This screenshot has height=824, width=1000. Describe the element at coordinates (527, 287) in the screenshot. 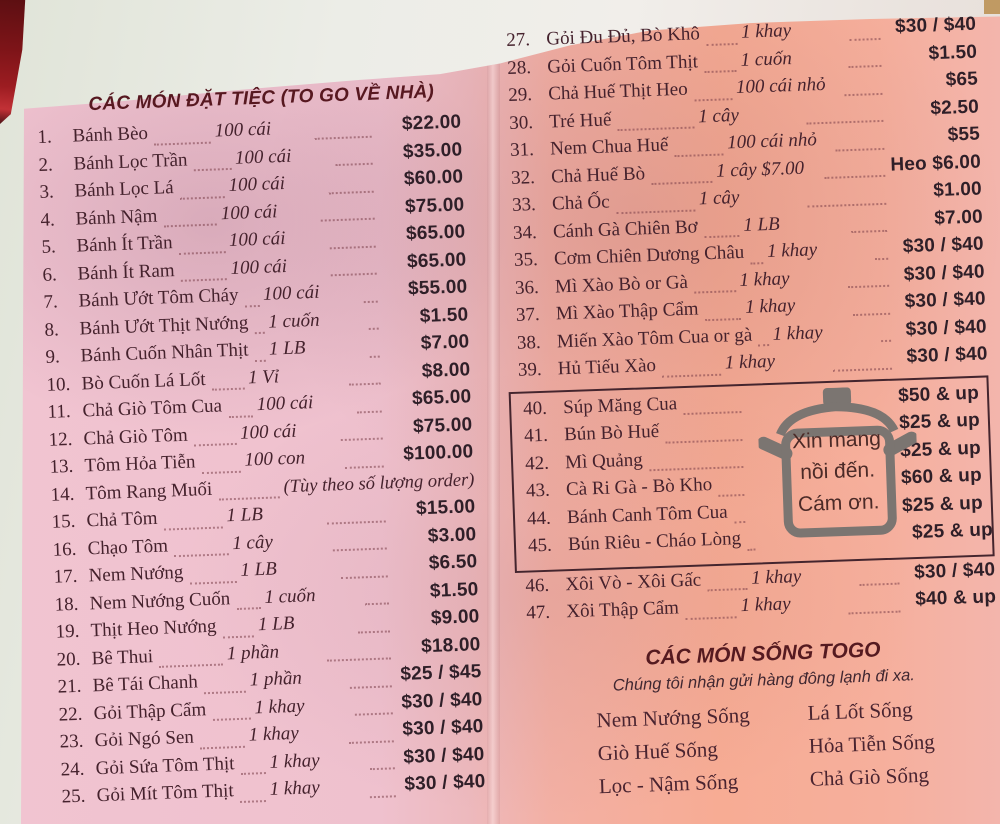

I see `item-number: 36.` at that location.